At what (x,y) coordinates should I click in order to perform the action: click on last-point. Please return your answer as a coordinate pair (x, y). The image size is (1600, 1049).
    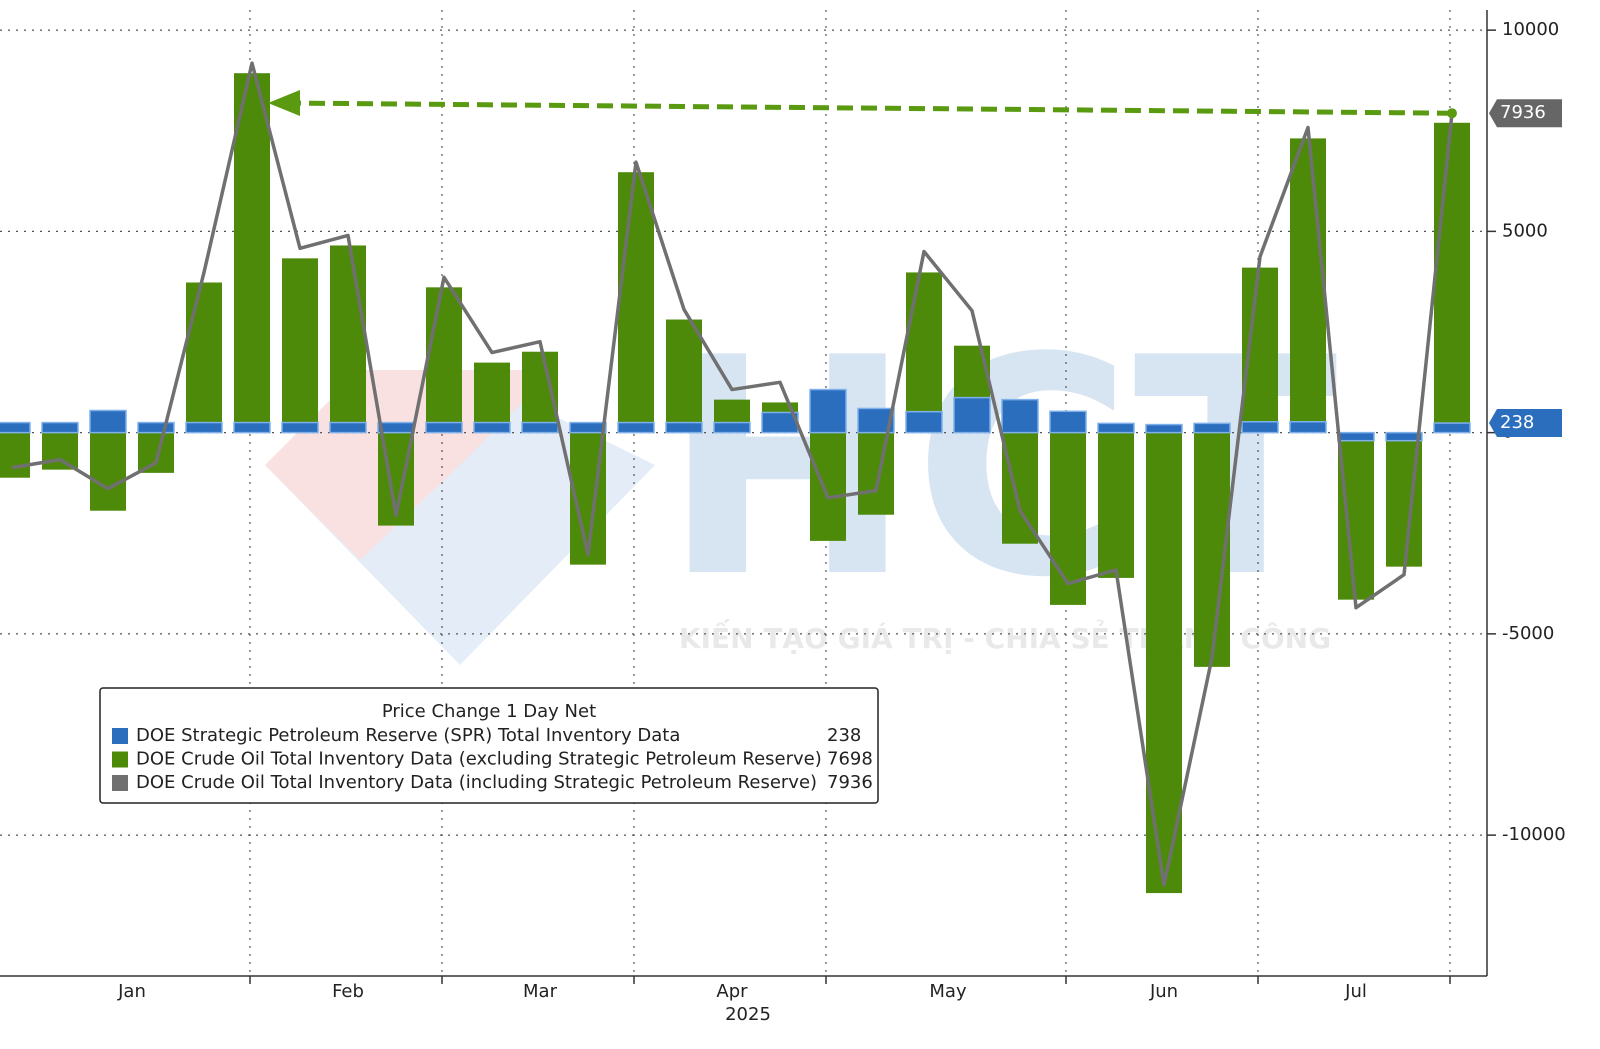
    Looking at the image, I should click on (1452, 113).